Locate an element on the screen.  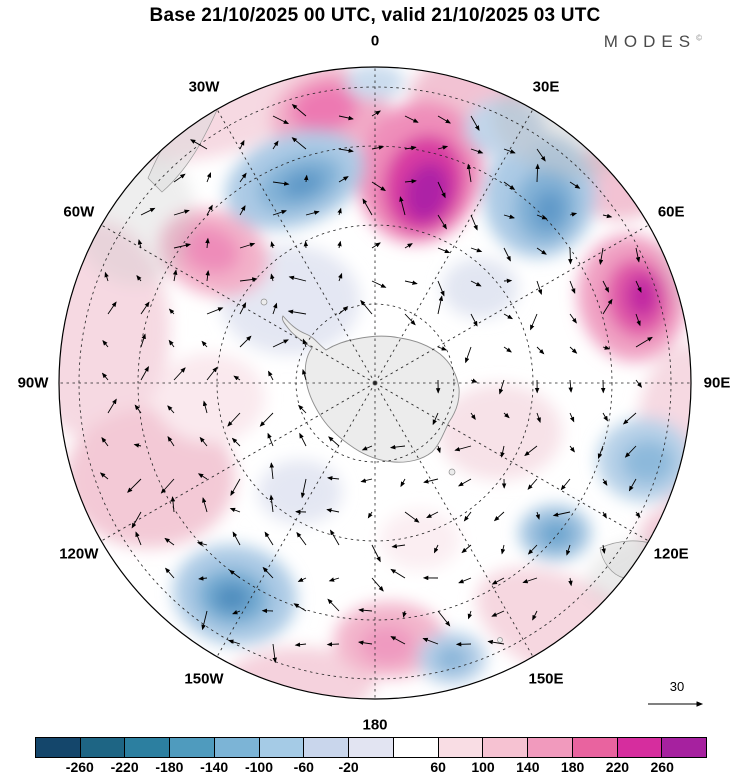
lon-label-0: 0 is located at coordinates (375, 41).